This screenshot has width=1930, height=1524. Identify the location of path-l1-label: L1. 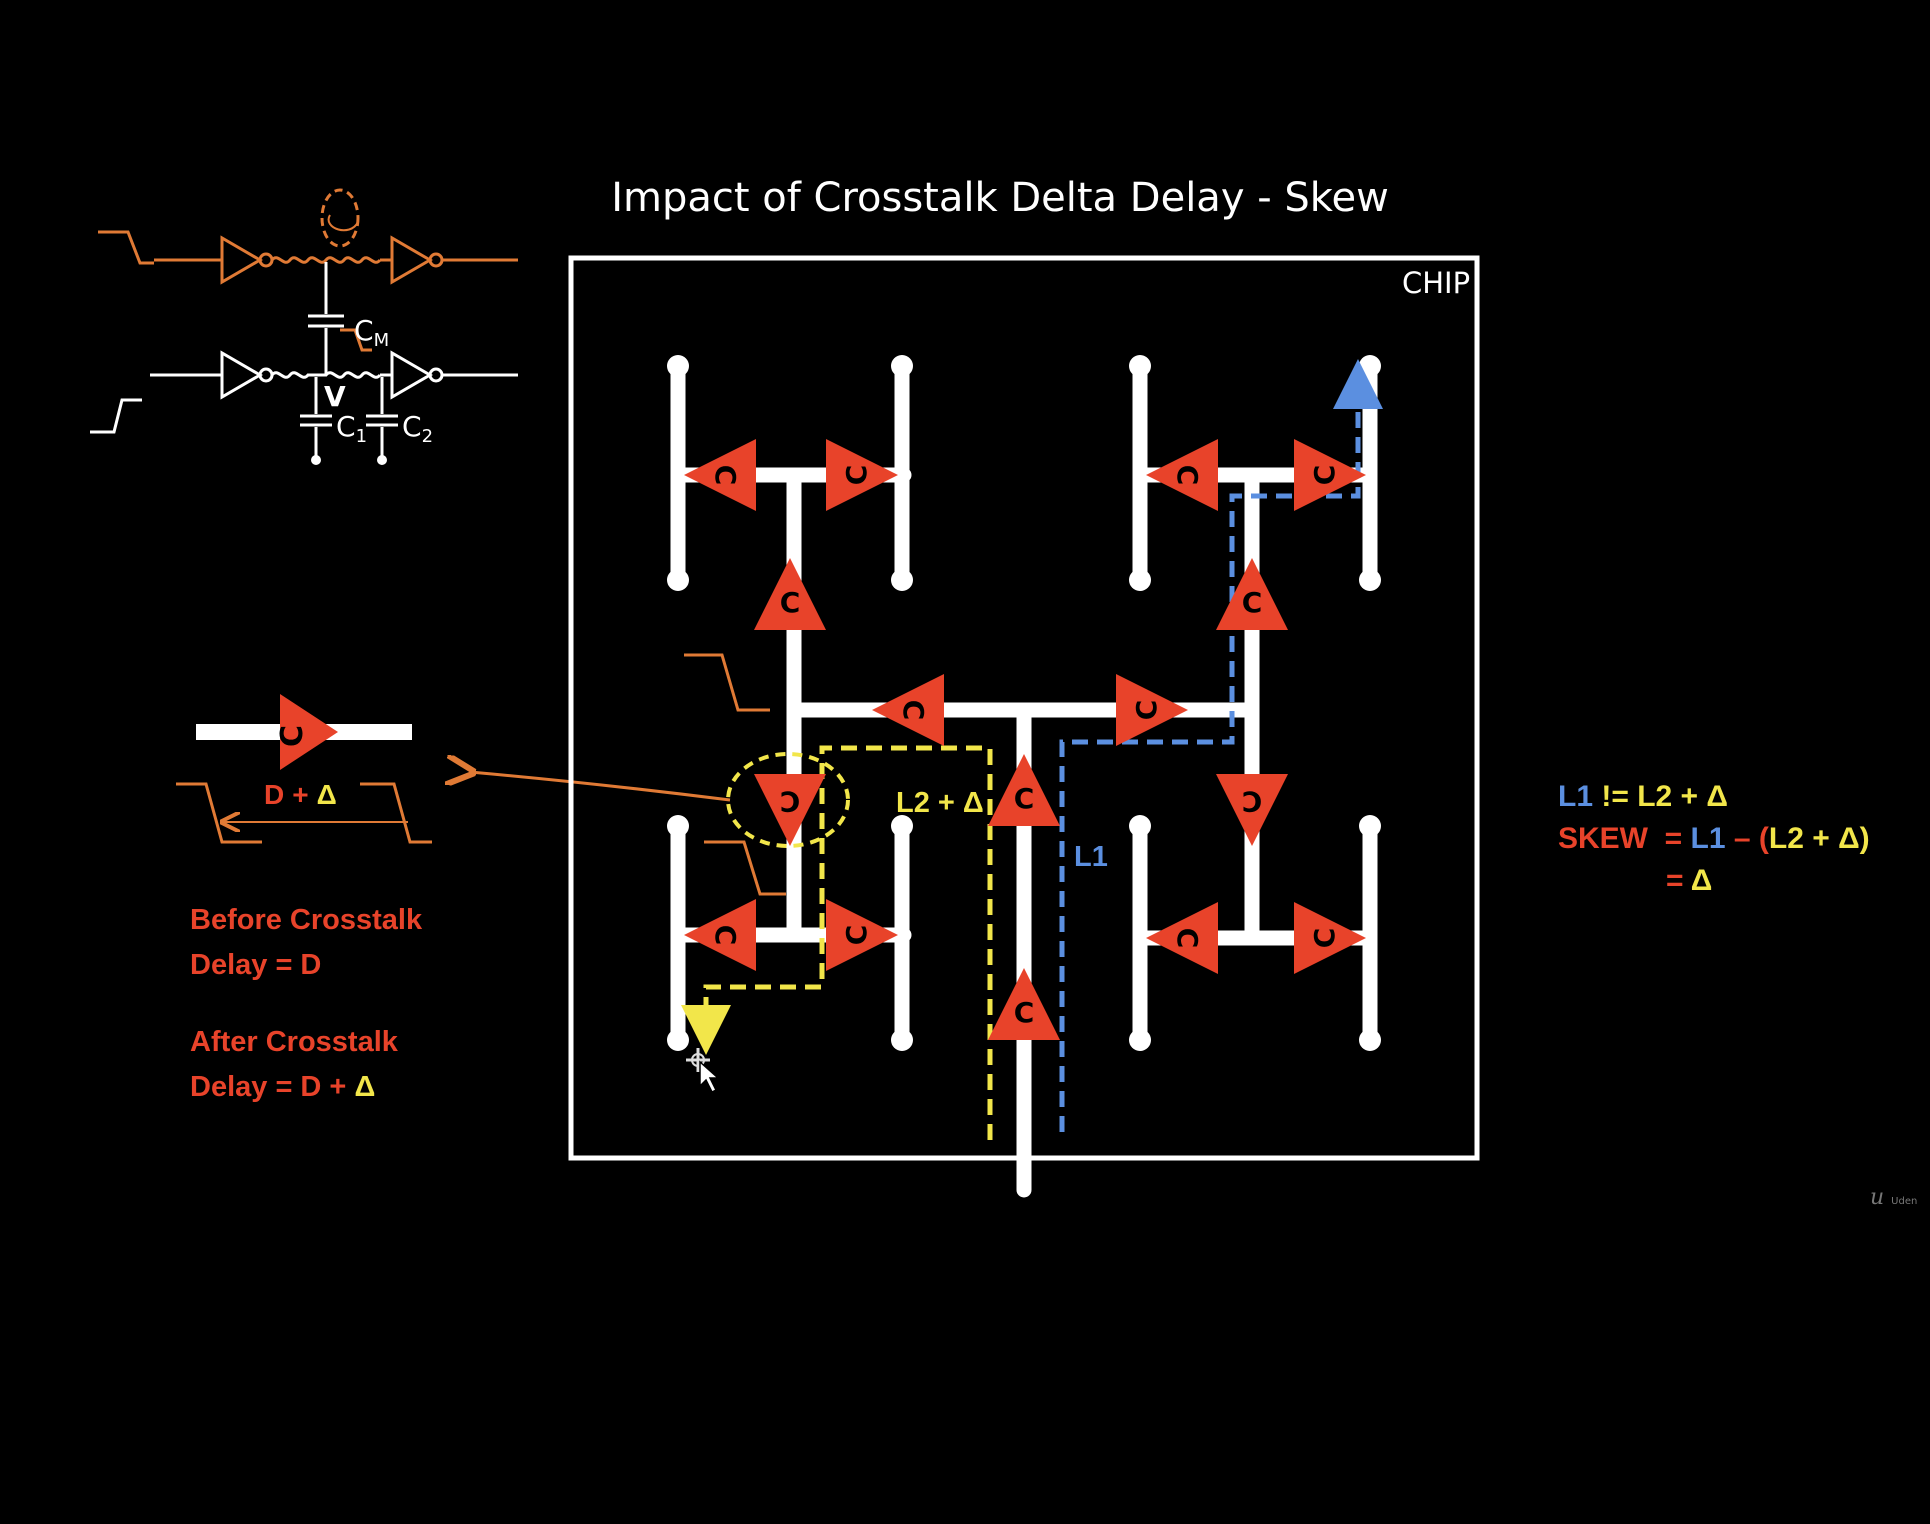
(1091, 857).